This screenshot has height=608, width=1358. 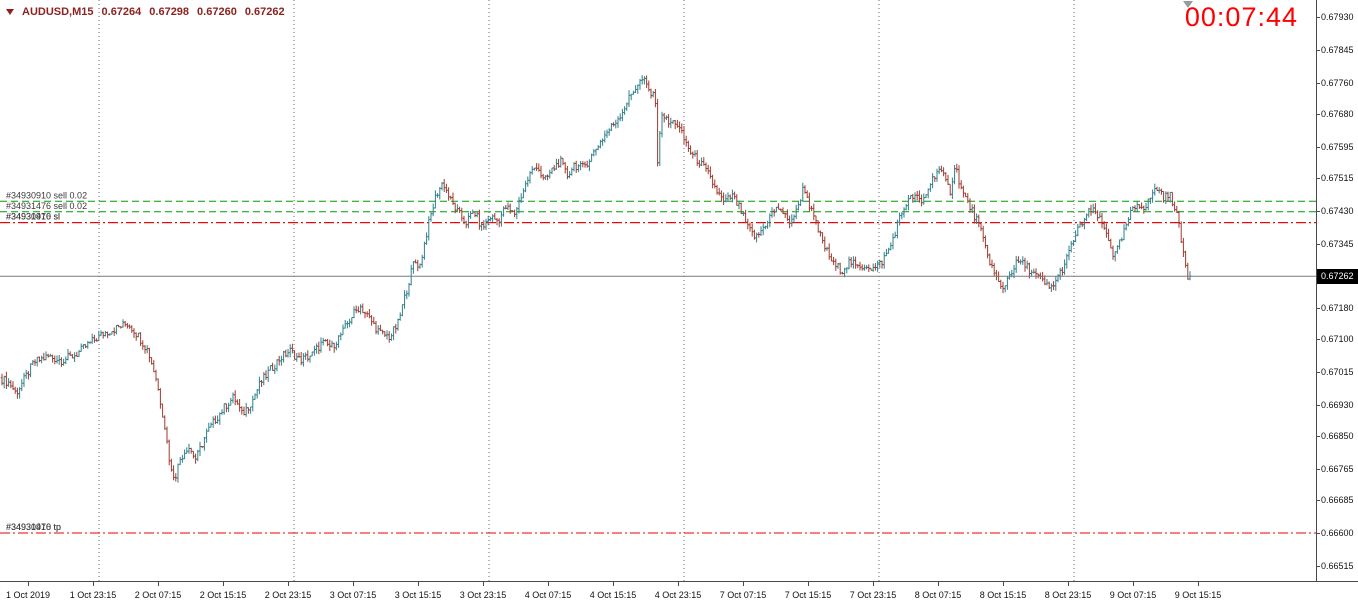 What do you see at coordinates (1337, 565) in the screenshot?
I see `price-axis-label: 0.66515` at bounding box center [1337, 565].